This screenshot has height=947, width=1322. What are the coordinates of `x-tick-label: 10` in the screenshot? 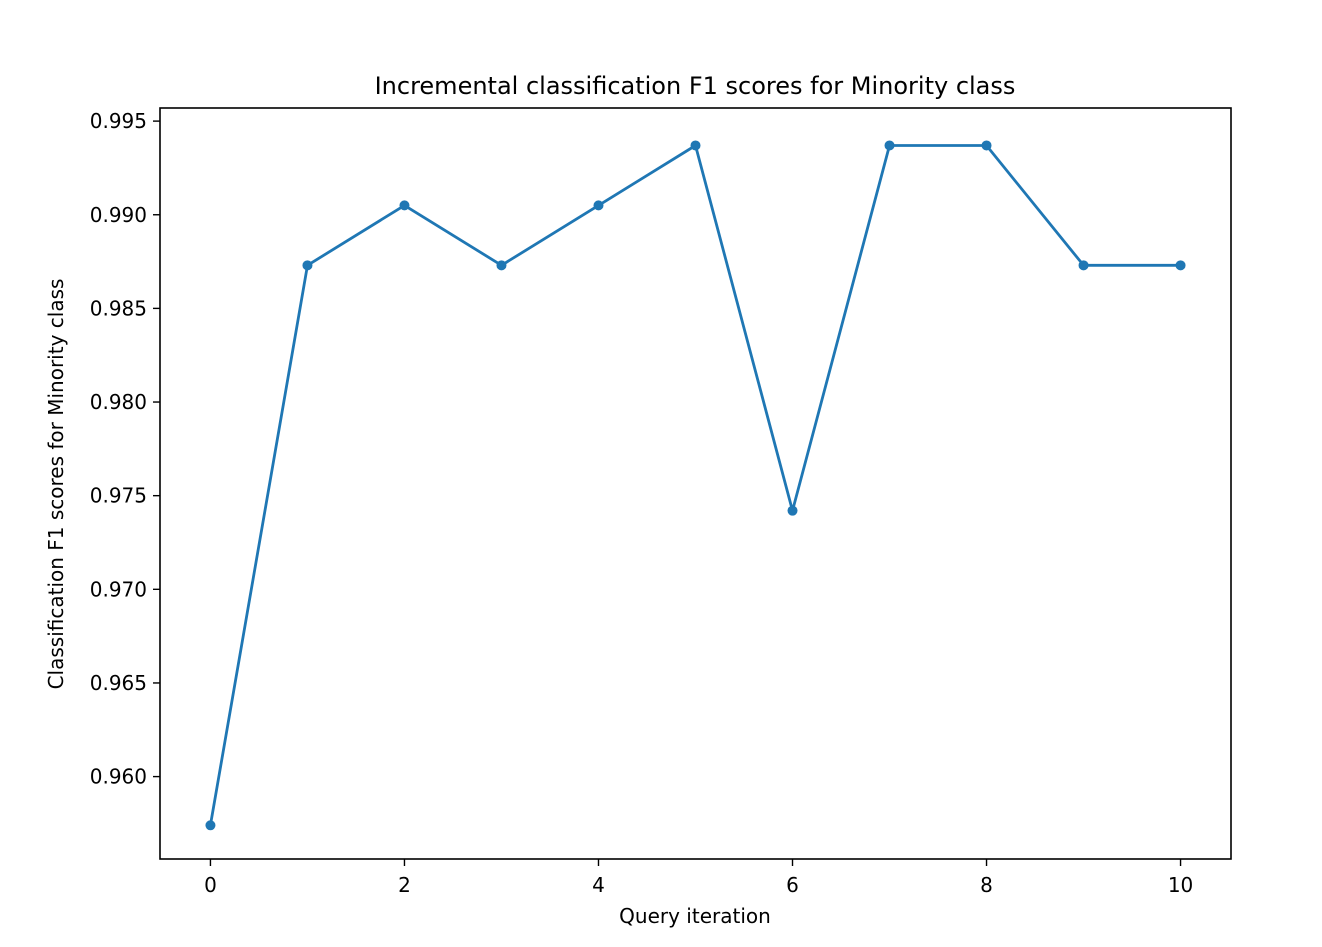 It's located at (1180, 885).